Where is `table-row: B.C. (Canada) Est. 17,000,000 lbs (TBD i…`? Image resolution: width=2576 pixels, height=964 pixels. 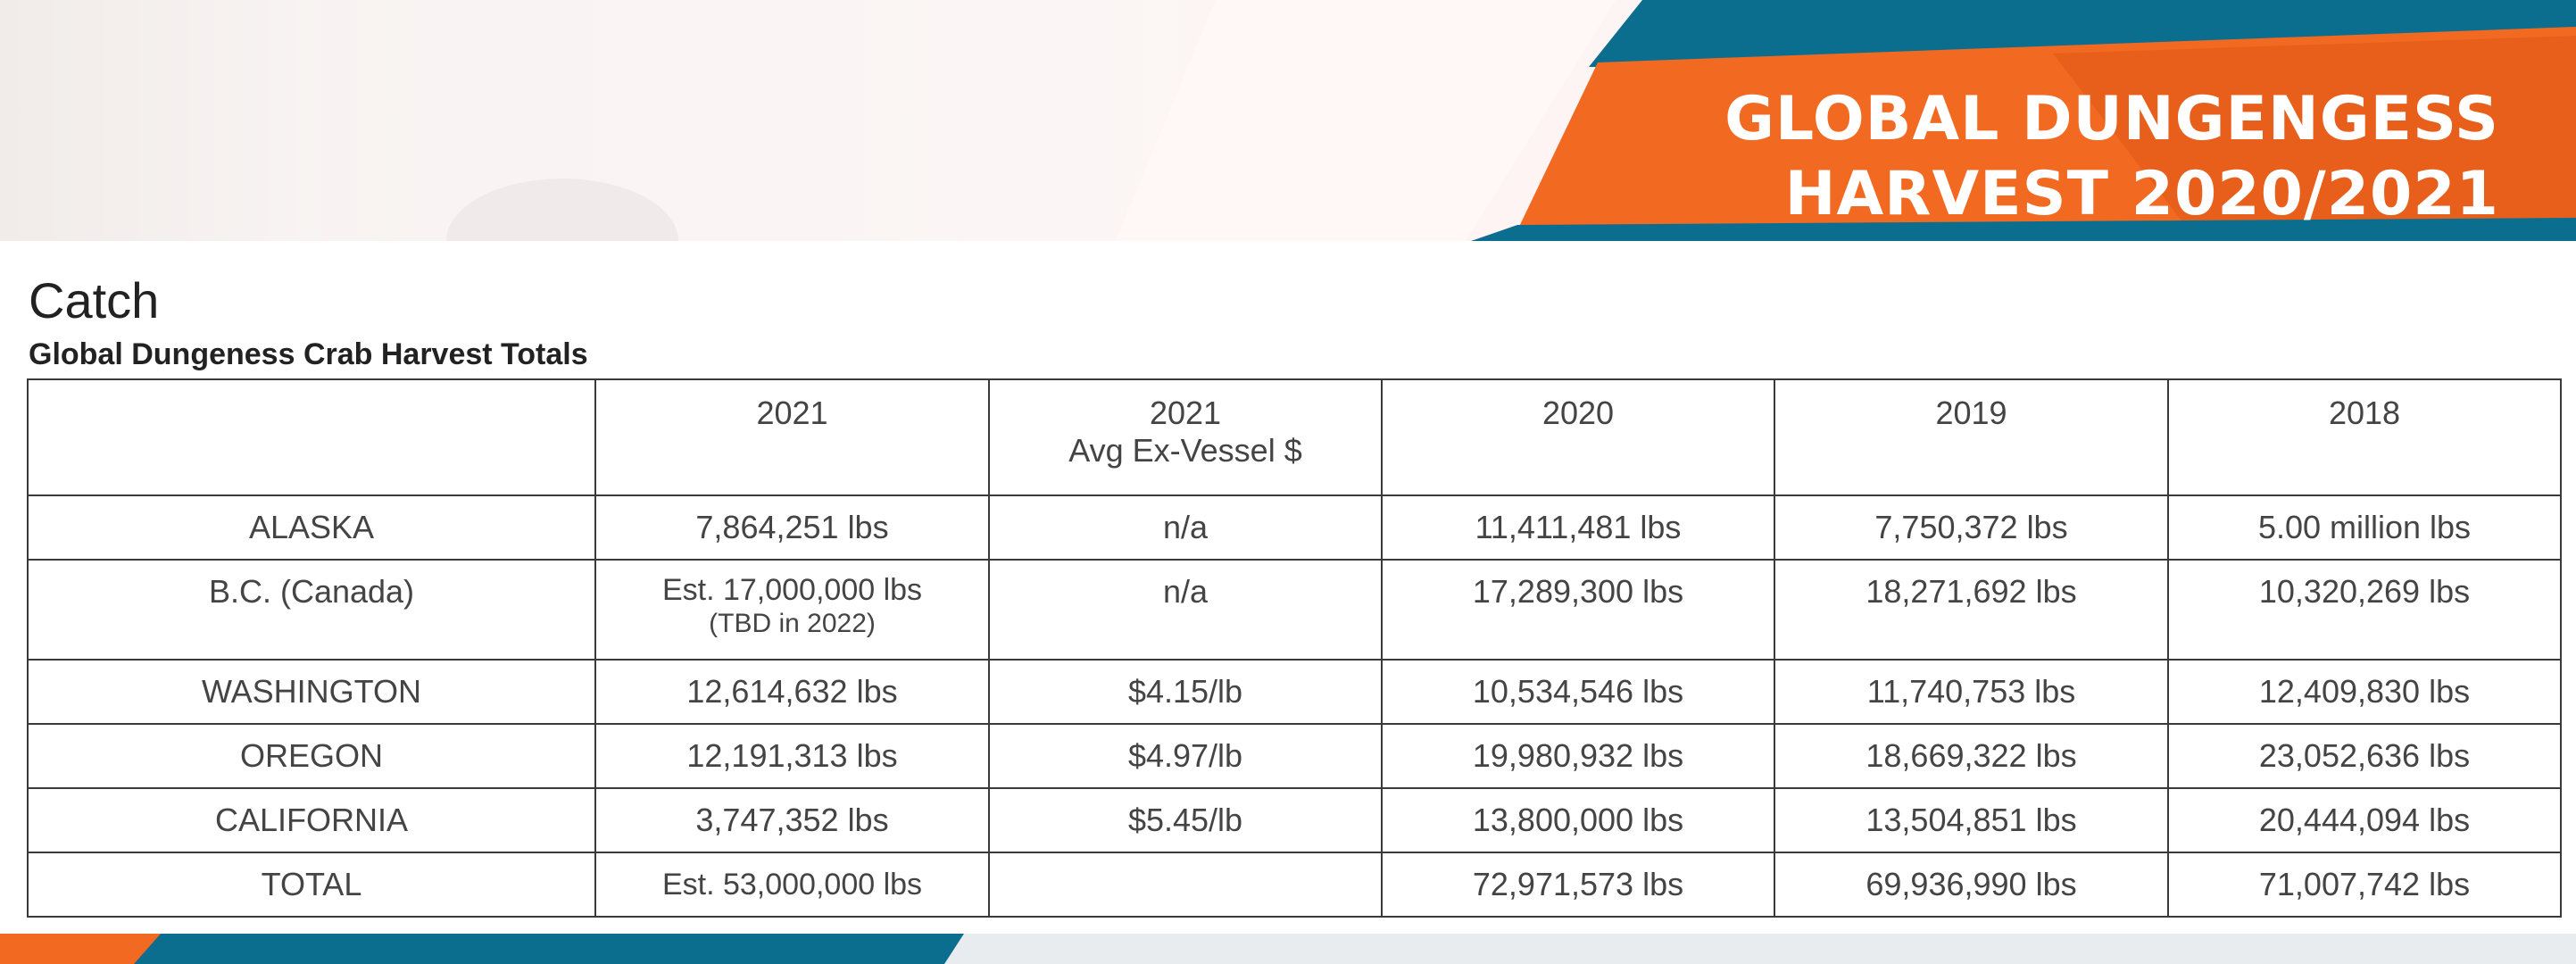
table-row: B.C. (Canada) Est. 17,000,000 lbs (TBD i… is located at coordinates (1295, 610).